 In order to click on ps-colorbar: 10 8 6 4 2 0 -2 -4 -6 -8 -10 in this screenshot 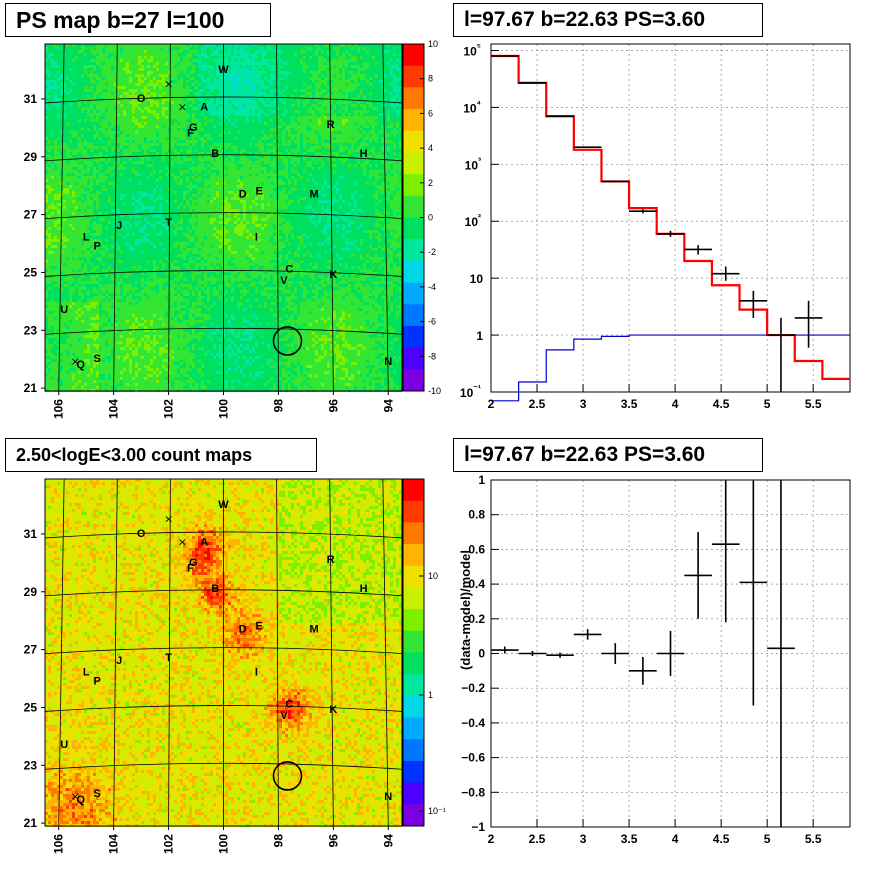, I will do `click(421, 217)`.